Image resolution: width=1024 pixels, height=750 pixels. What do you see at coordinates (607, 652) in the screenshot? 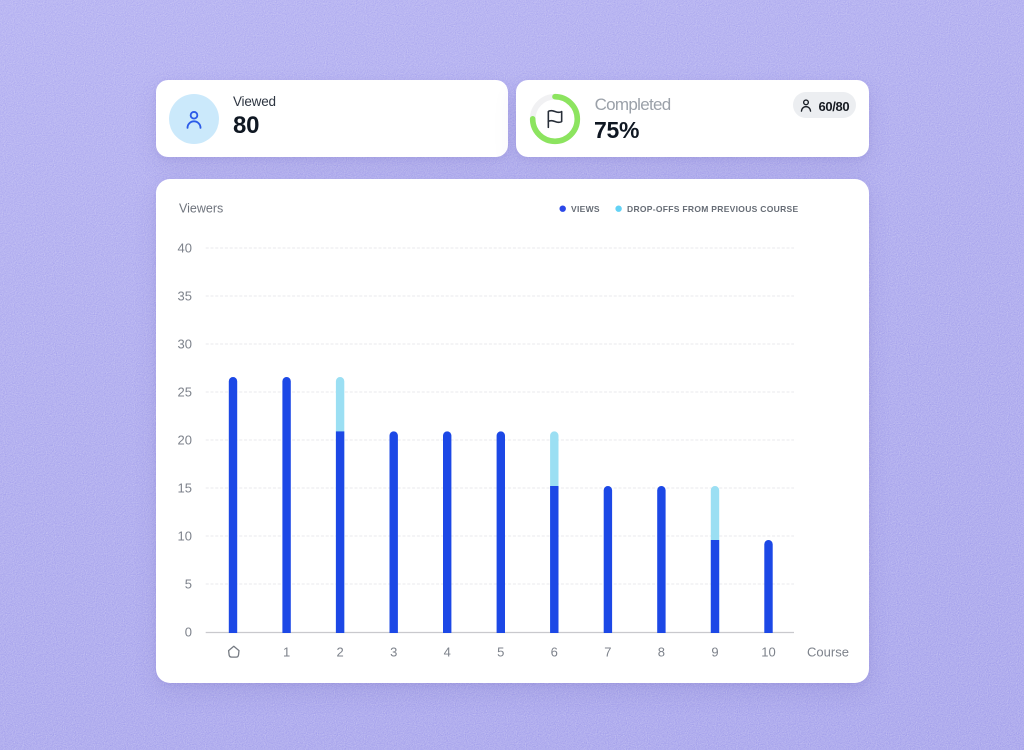
I see `svg-text: 7` at bounding box center [607, 652].